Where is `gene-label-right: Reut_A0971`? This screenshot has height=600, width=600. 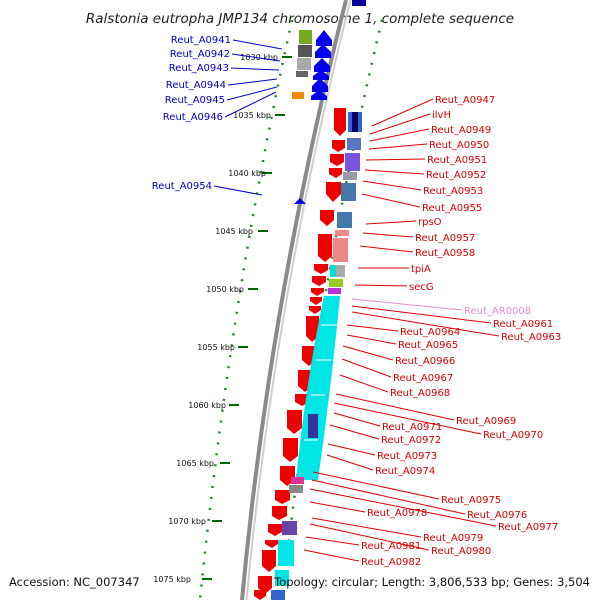
gene-label-right: Reut_A0971 is located at coordinates (412, 427).